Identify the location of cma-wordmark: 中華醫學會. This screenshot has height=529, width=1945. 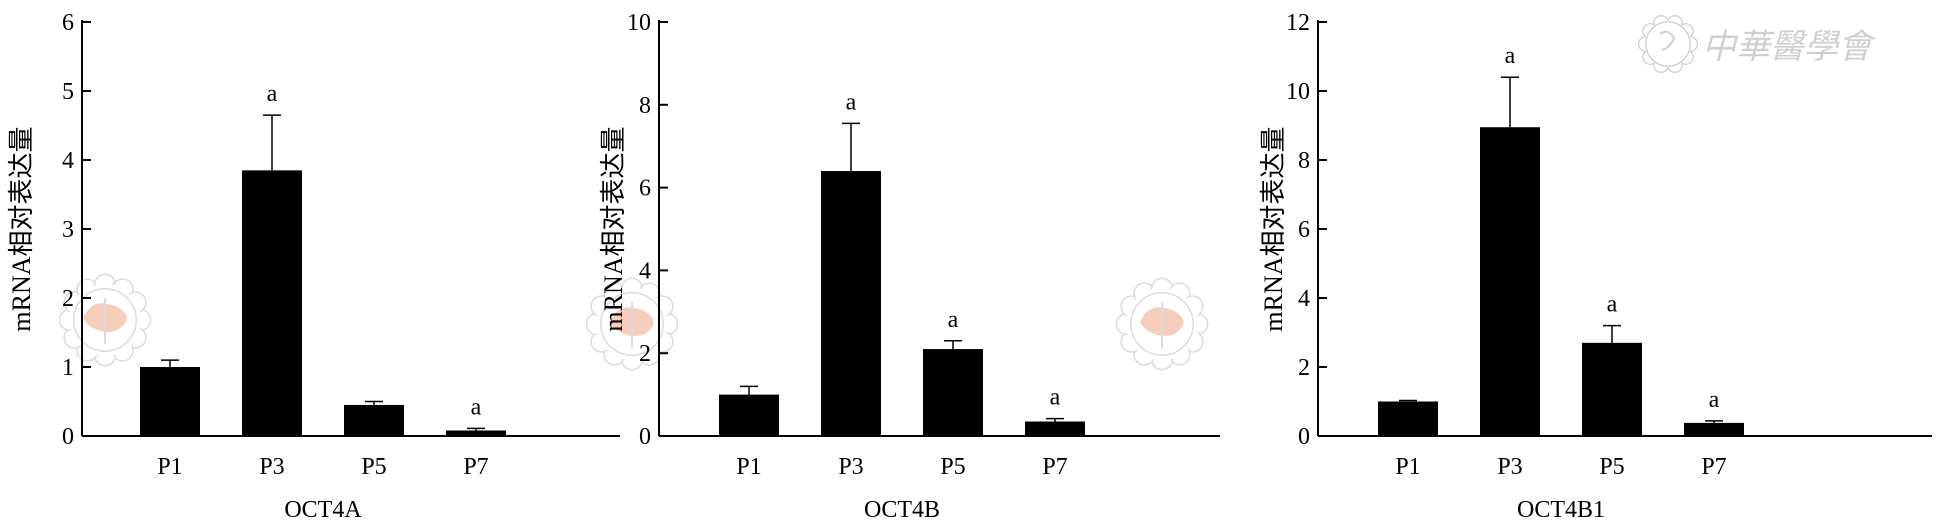
(1757, 44).